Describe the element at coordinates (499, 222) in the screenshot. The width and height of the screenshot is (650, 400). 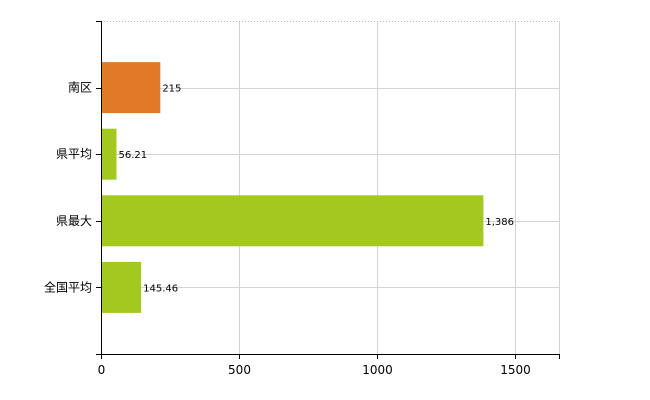
I see `bar-value-label: 1,386` at that location.